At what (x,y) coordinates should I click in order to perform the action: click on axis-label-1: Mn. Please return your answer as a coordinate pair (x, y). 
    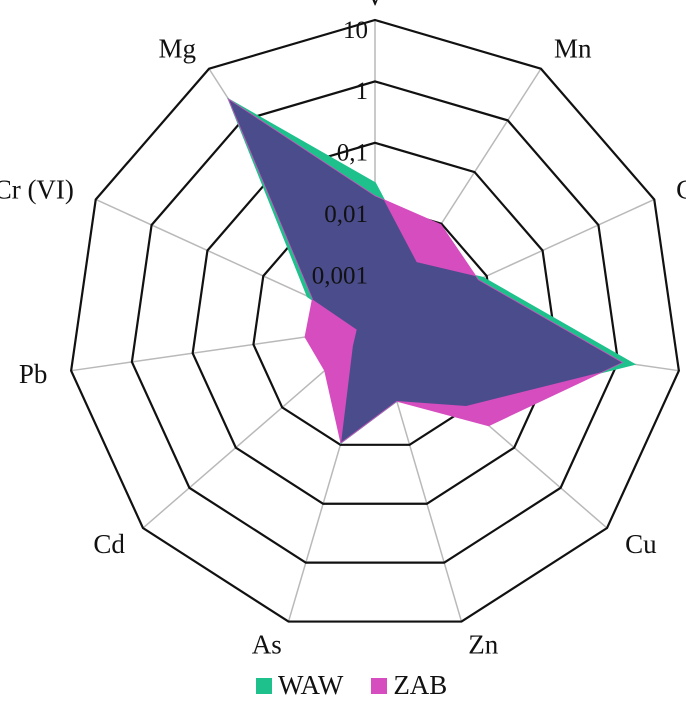
    Looking at the image, I should click on (573, 49).